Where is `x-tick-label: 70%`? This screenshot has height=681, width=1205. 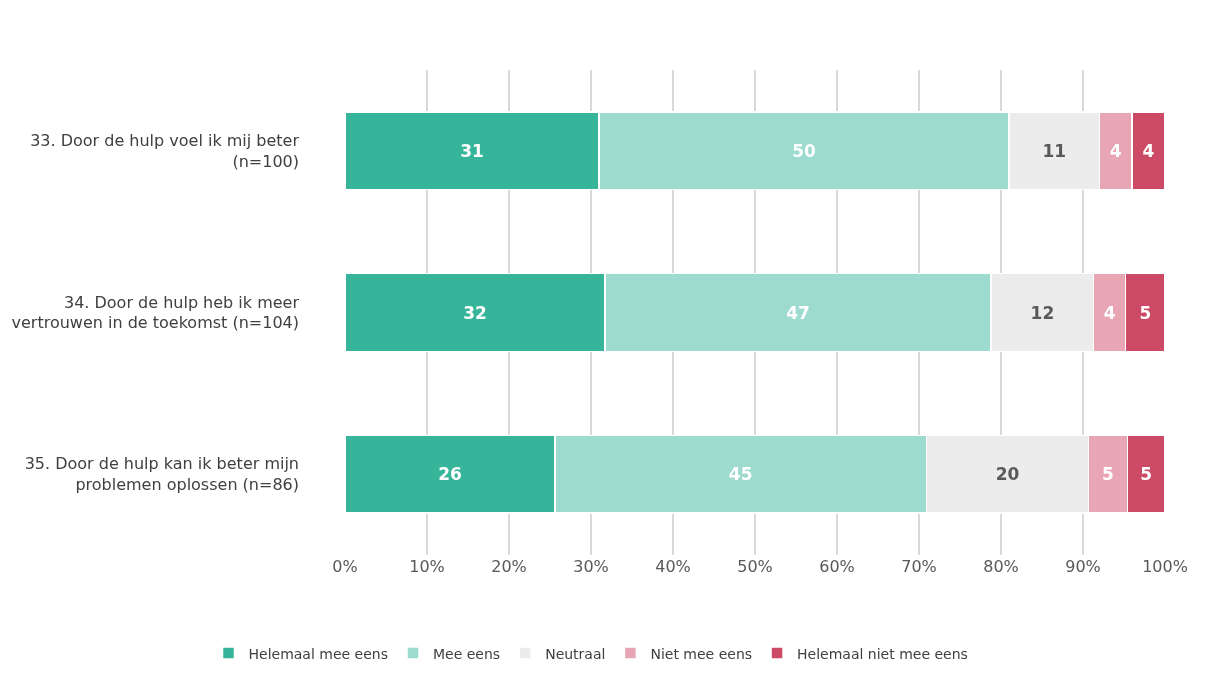 x-tick-label: 70% is located at coordinates (919, 566).